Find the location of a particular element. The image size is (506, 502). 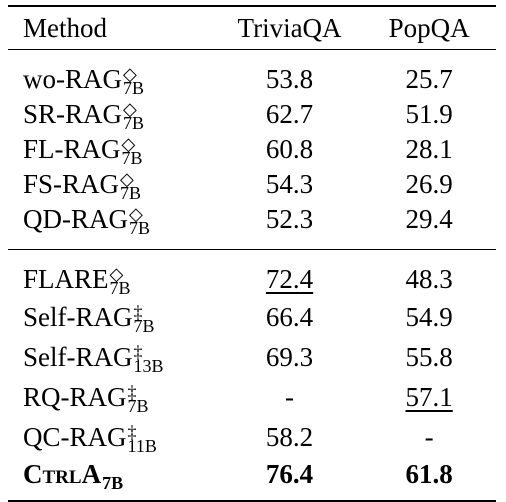

triviaqa-cell: 53.8 is located at coordinates (289, 79).